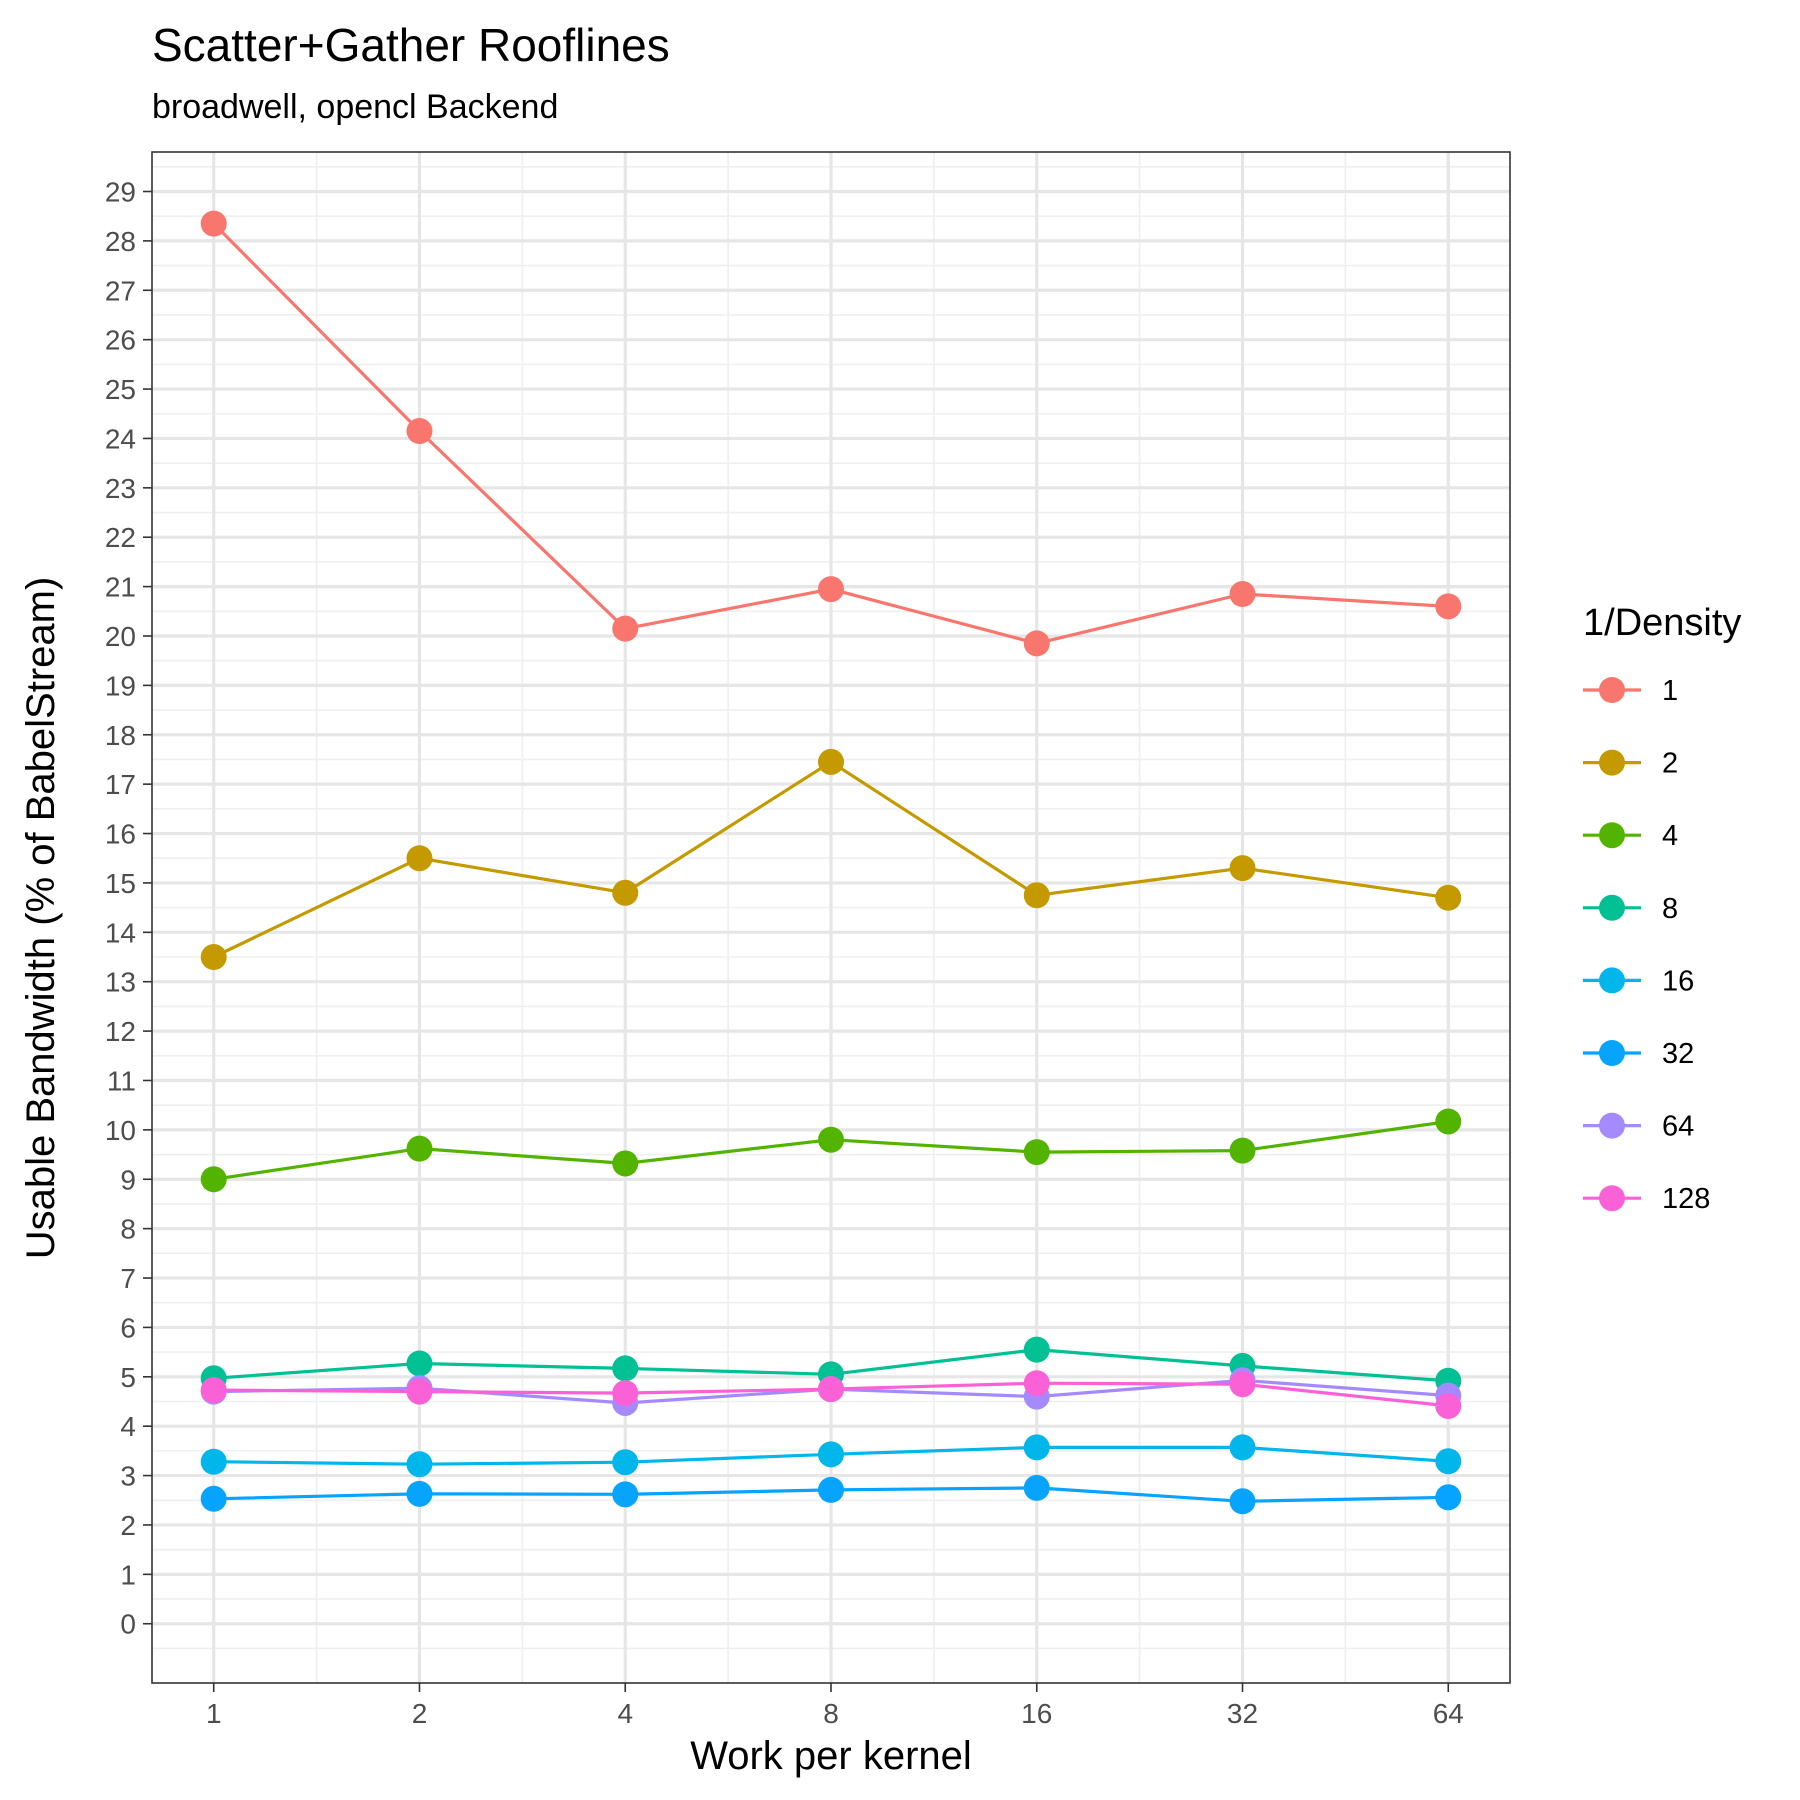  What do you see at coordinates (128, 1327) in the screenshot?
I see `y-tick-label: 6` at bounding box center [128, 1327].